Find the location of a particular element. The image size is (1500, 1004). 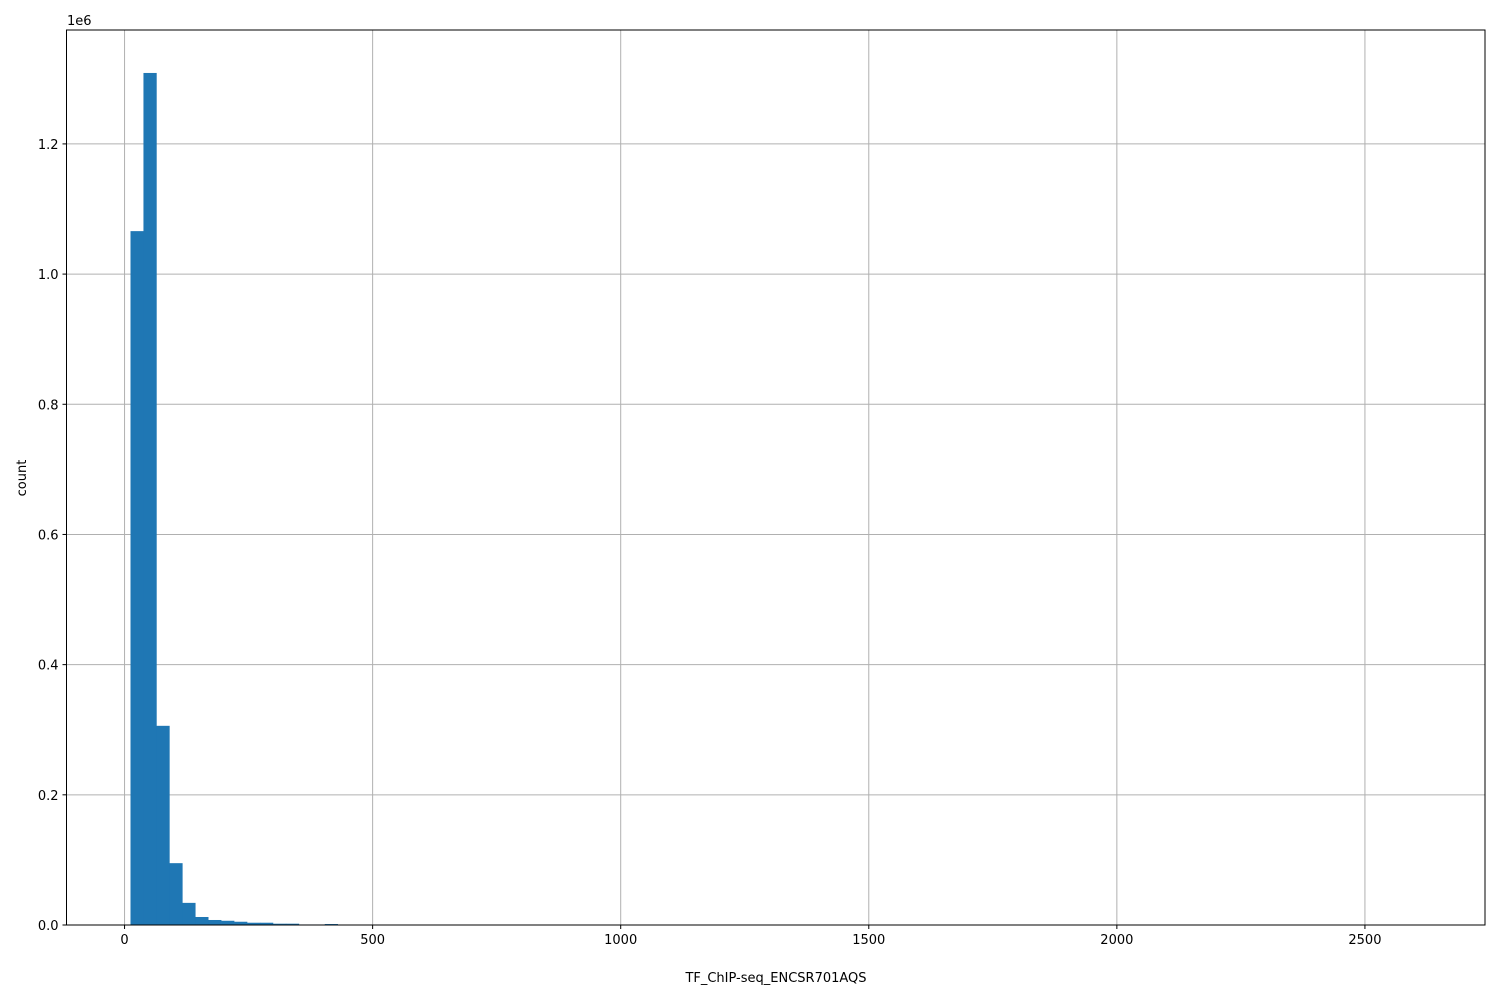

y-tick-label: 1.2 is located at coordinates (48, 145).